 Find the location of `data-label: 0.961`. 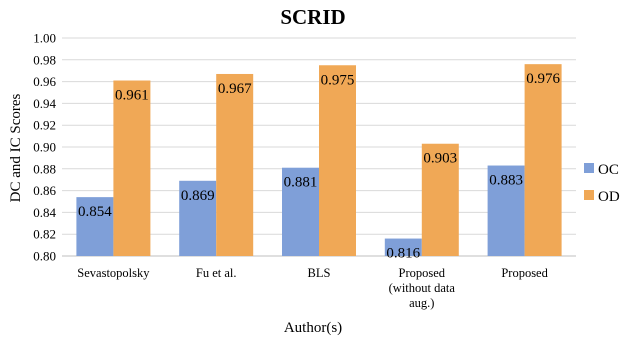

data-label: 0.961 is located at coordinates (132, 96).